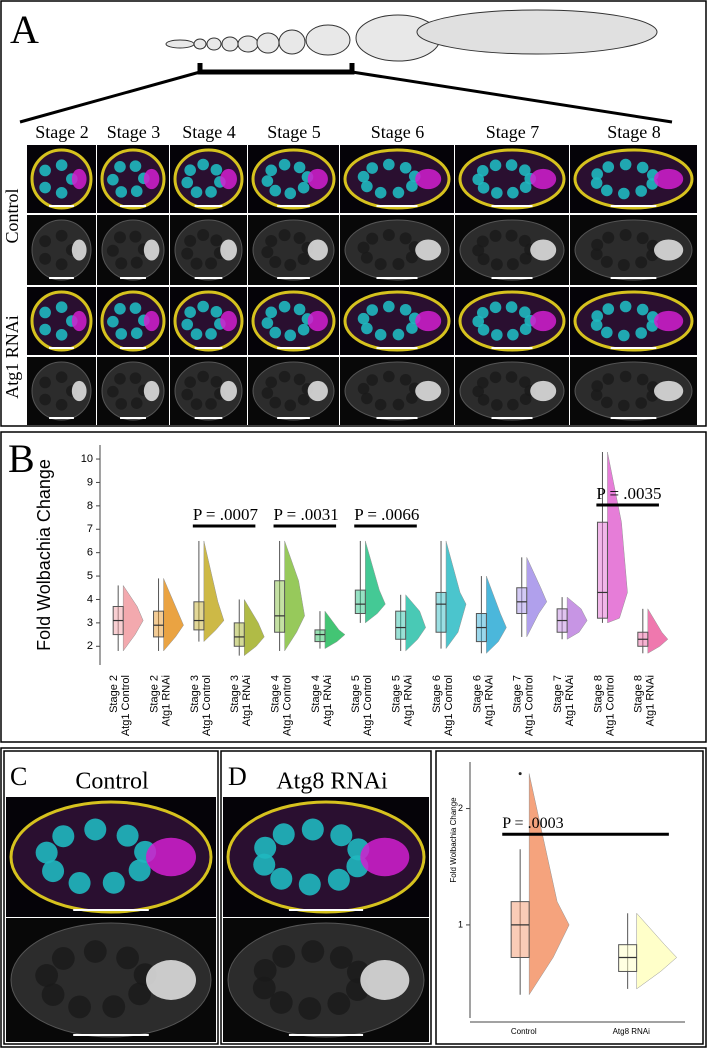 This screenshot has width=708, height=1049. Describe the element at coordinates (195, 694) in the screenshot. I see `x-tick-label: Stage 3` at that location.